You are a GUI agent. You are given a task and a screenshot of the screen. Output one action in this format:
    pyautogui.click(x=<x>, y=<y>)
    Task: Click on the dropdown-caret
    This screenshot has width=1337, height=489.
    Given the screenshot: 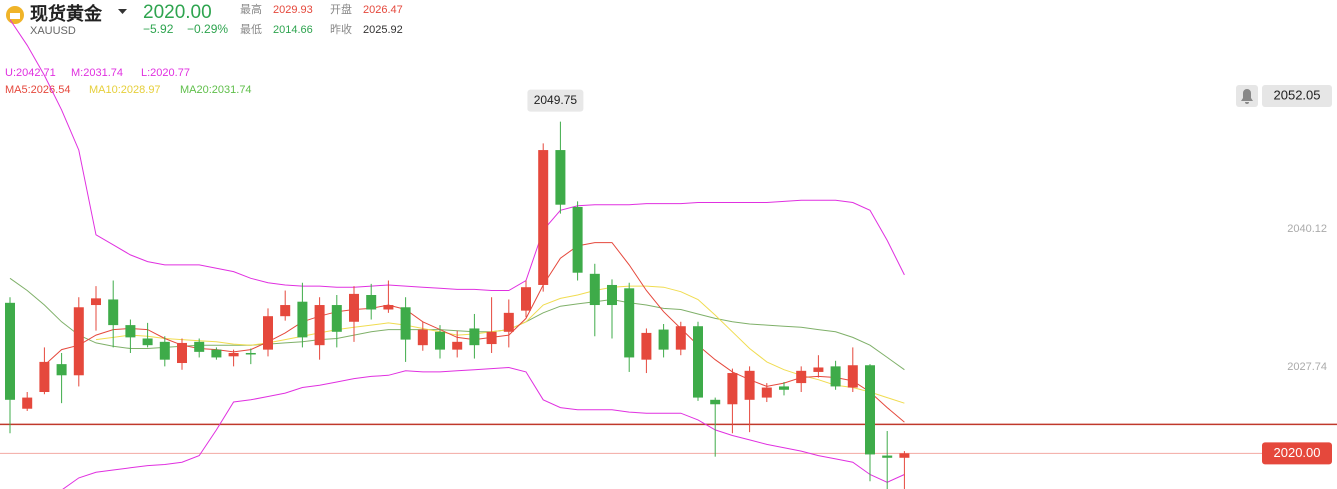 What is the action you would take?
    pyautogui.click(x=122, y=11)
    